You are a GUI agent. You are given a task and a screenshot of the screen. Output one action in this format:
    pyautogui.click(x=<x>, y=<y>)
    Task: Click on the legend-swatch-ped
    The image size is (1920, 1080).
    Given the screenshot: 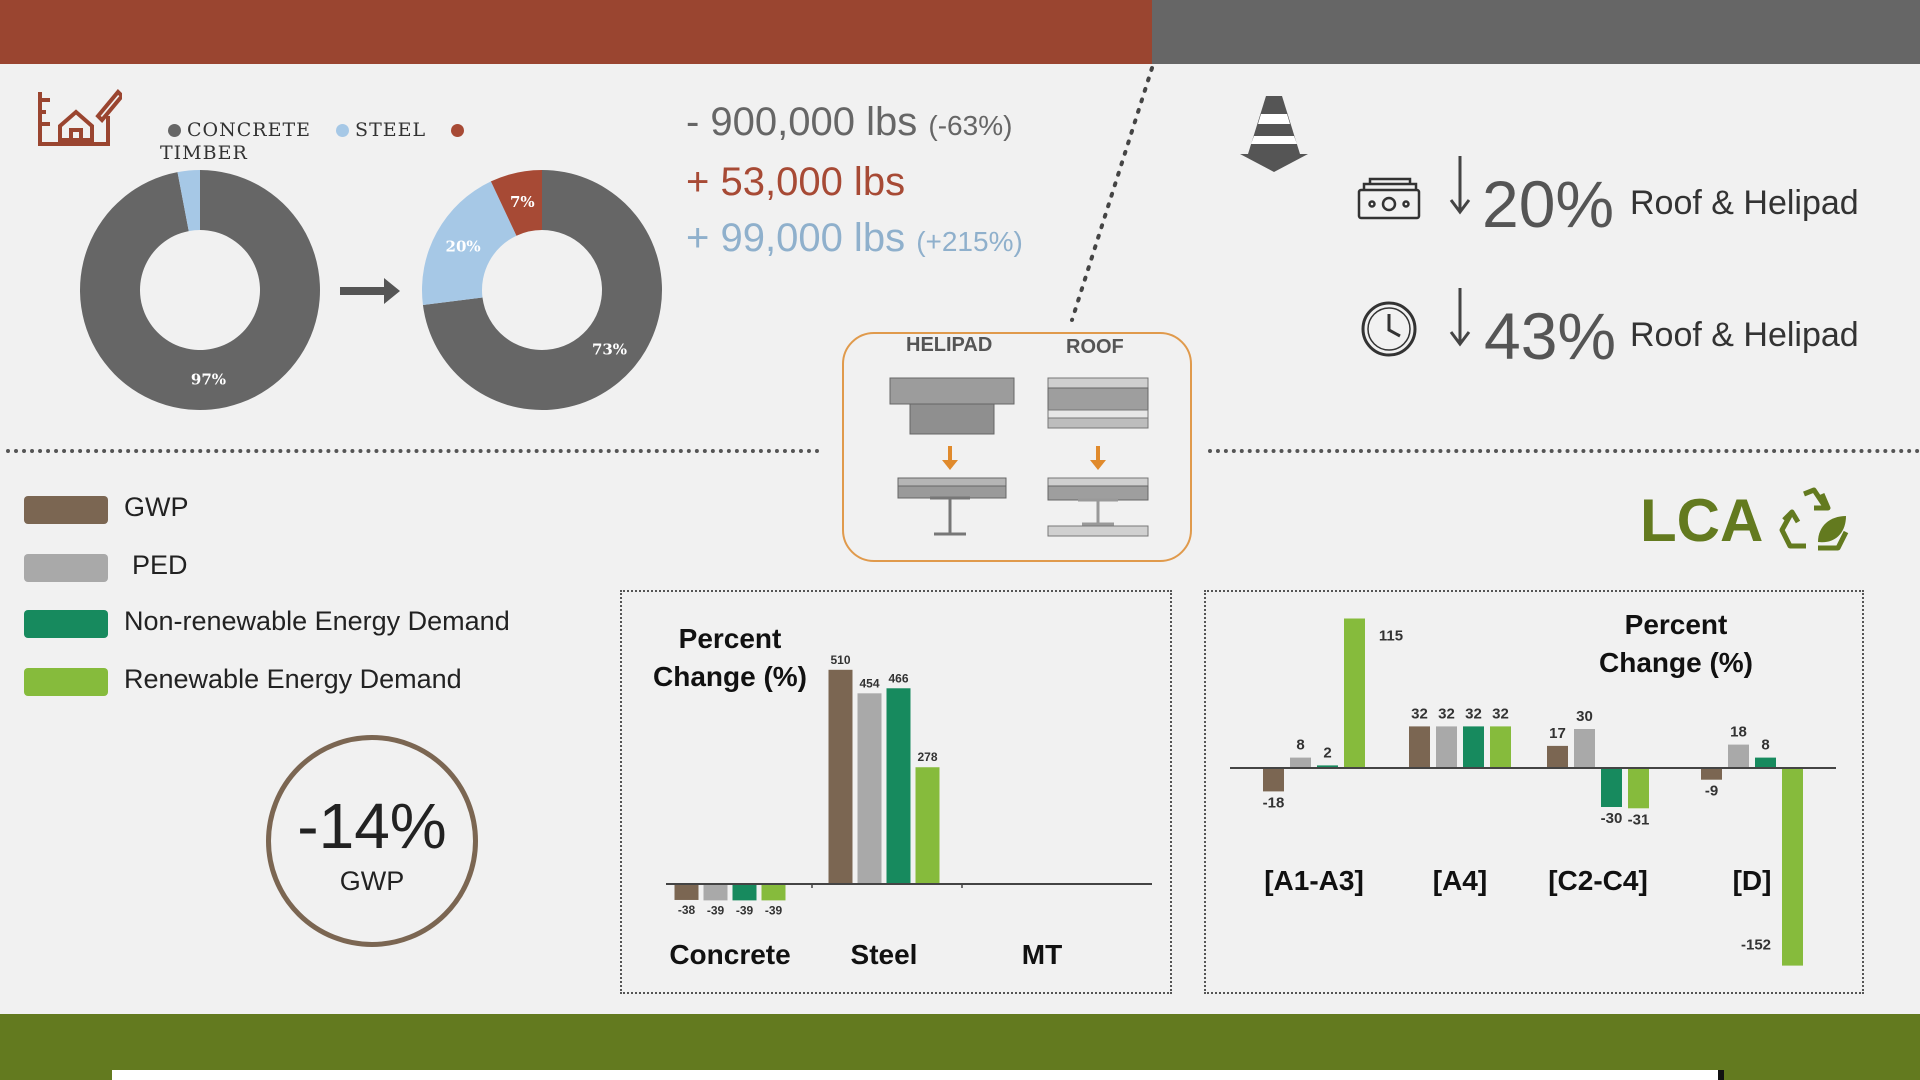 What is the action you would take?
    pyautogui.click(x=66, y=568)
    